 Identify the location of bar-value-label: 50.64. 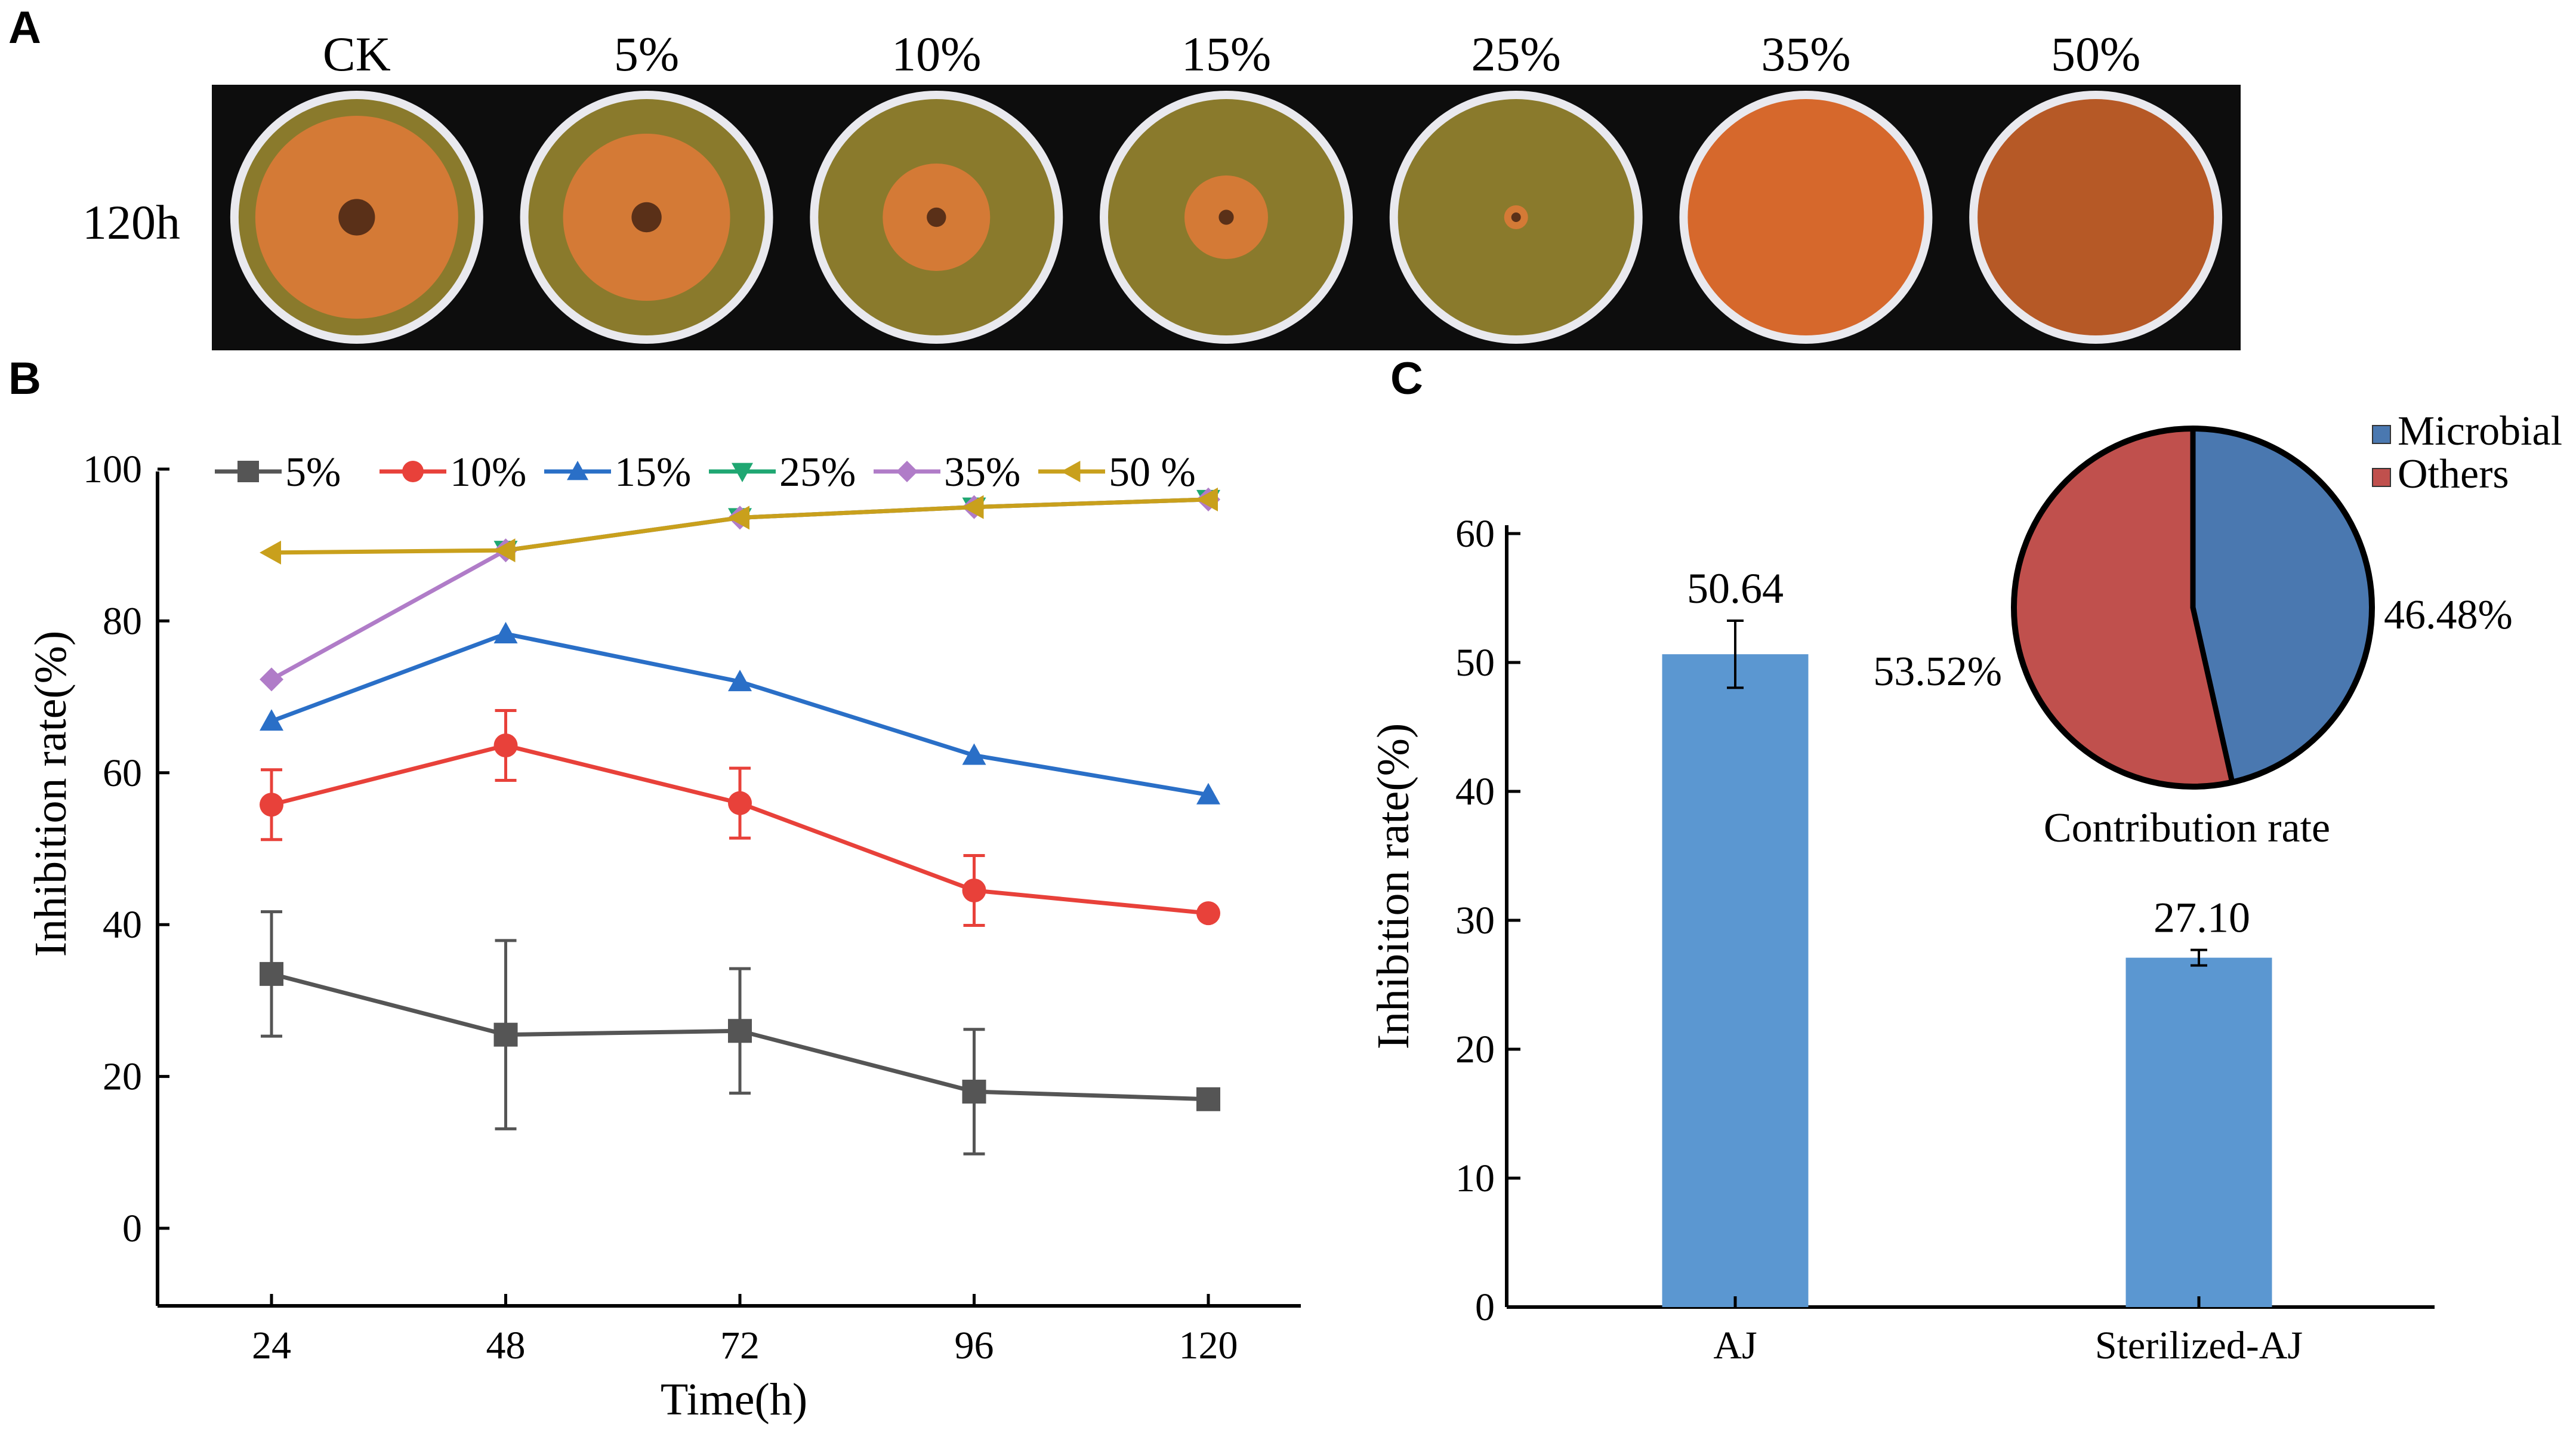
(1736, 588).